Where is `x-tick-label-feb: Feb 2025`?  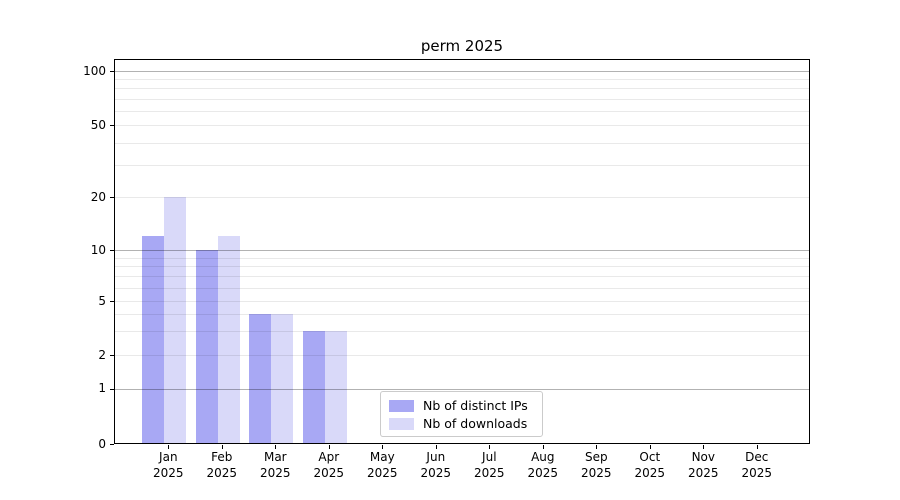 x-tick-label-feb: Feb 2025 is located at coordinates (222, 465).